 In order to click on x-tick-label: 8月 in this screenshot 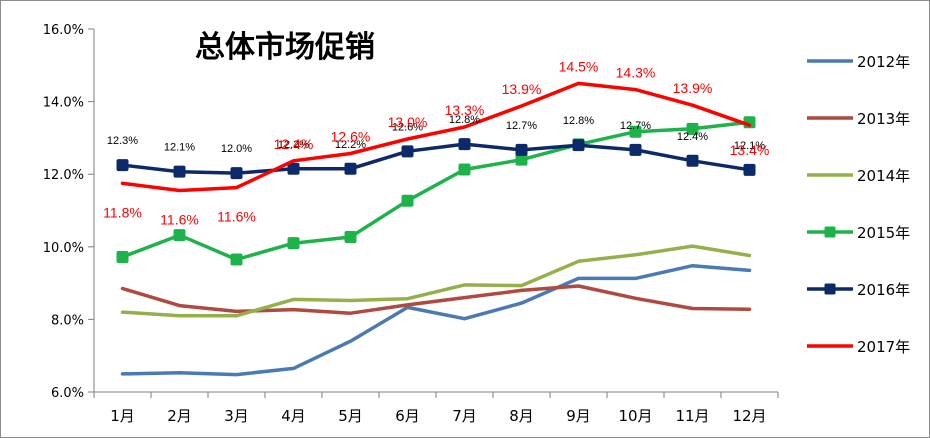, I will do `click(521, 416)`.